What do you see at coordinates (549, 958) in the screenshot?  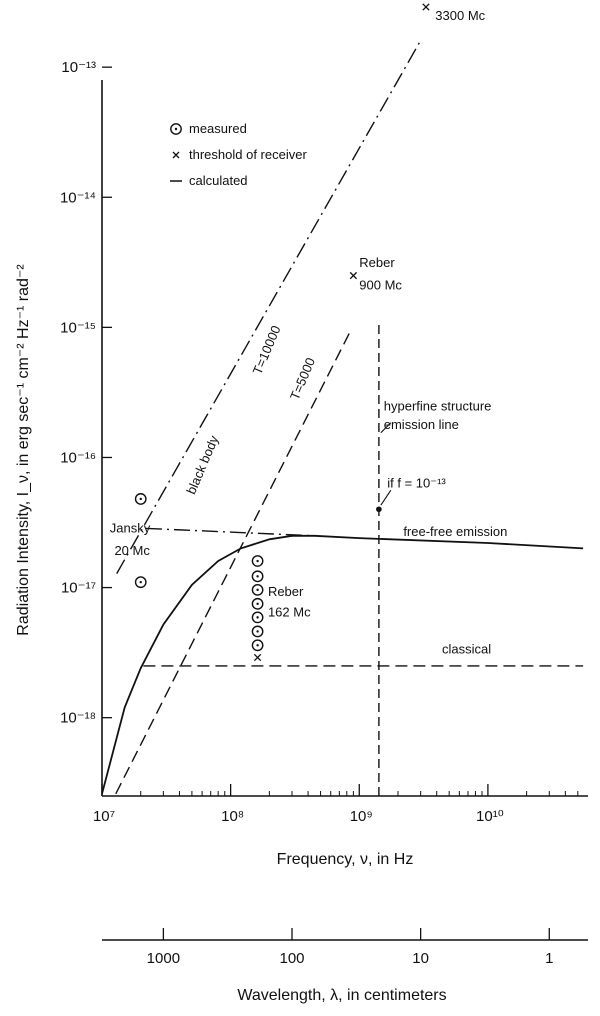 I see `secondary-tick-label: 1` at bounding box center [549, 958].